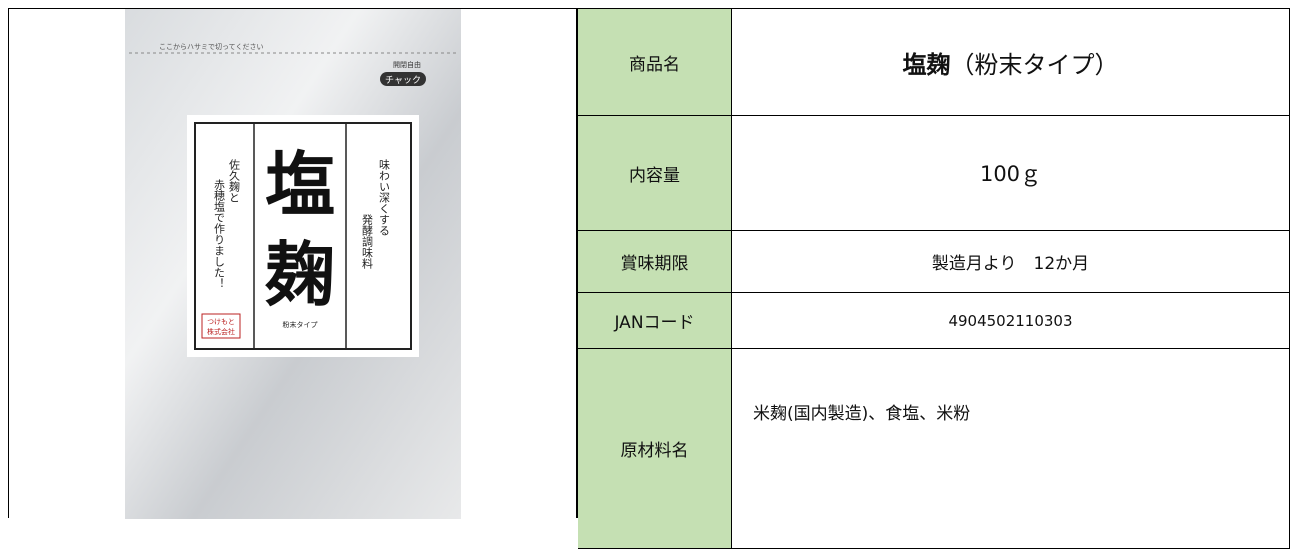 This screenshot has height=549, width=1298. I want to click on form-text: 粉末タイプ, so click(300, 324).